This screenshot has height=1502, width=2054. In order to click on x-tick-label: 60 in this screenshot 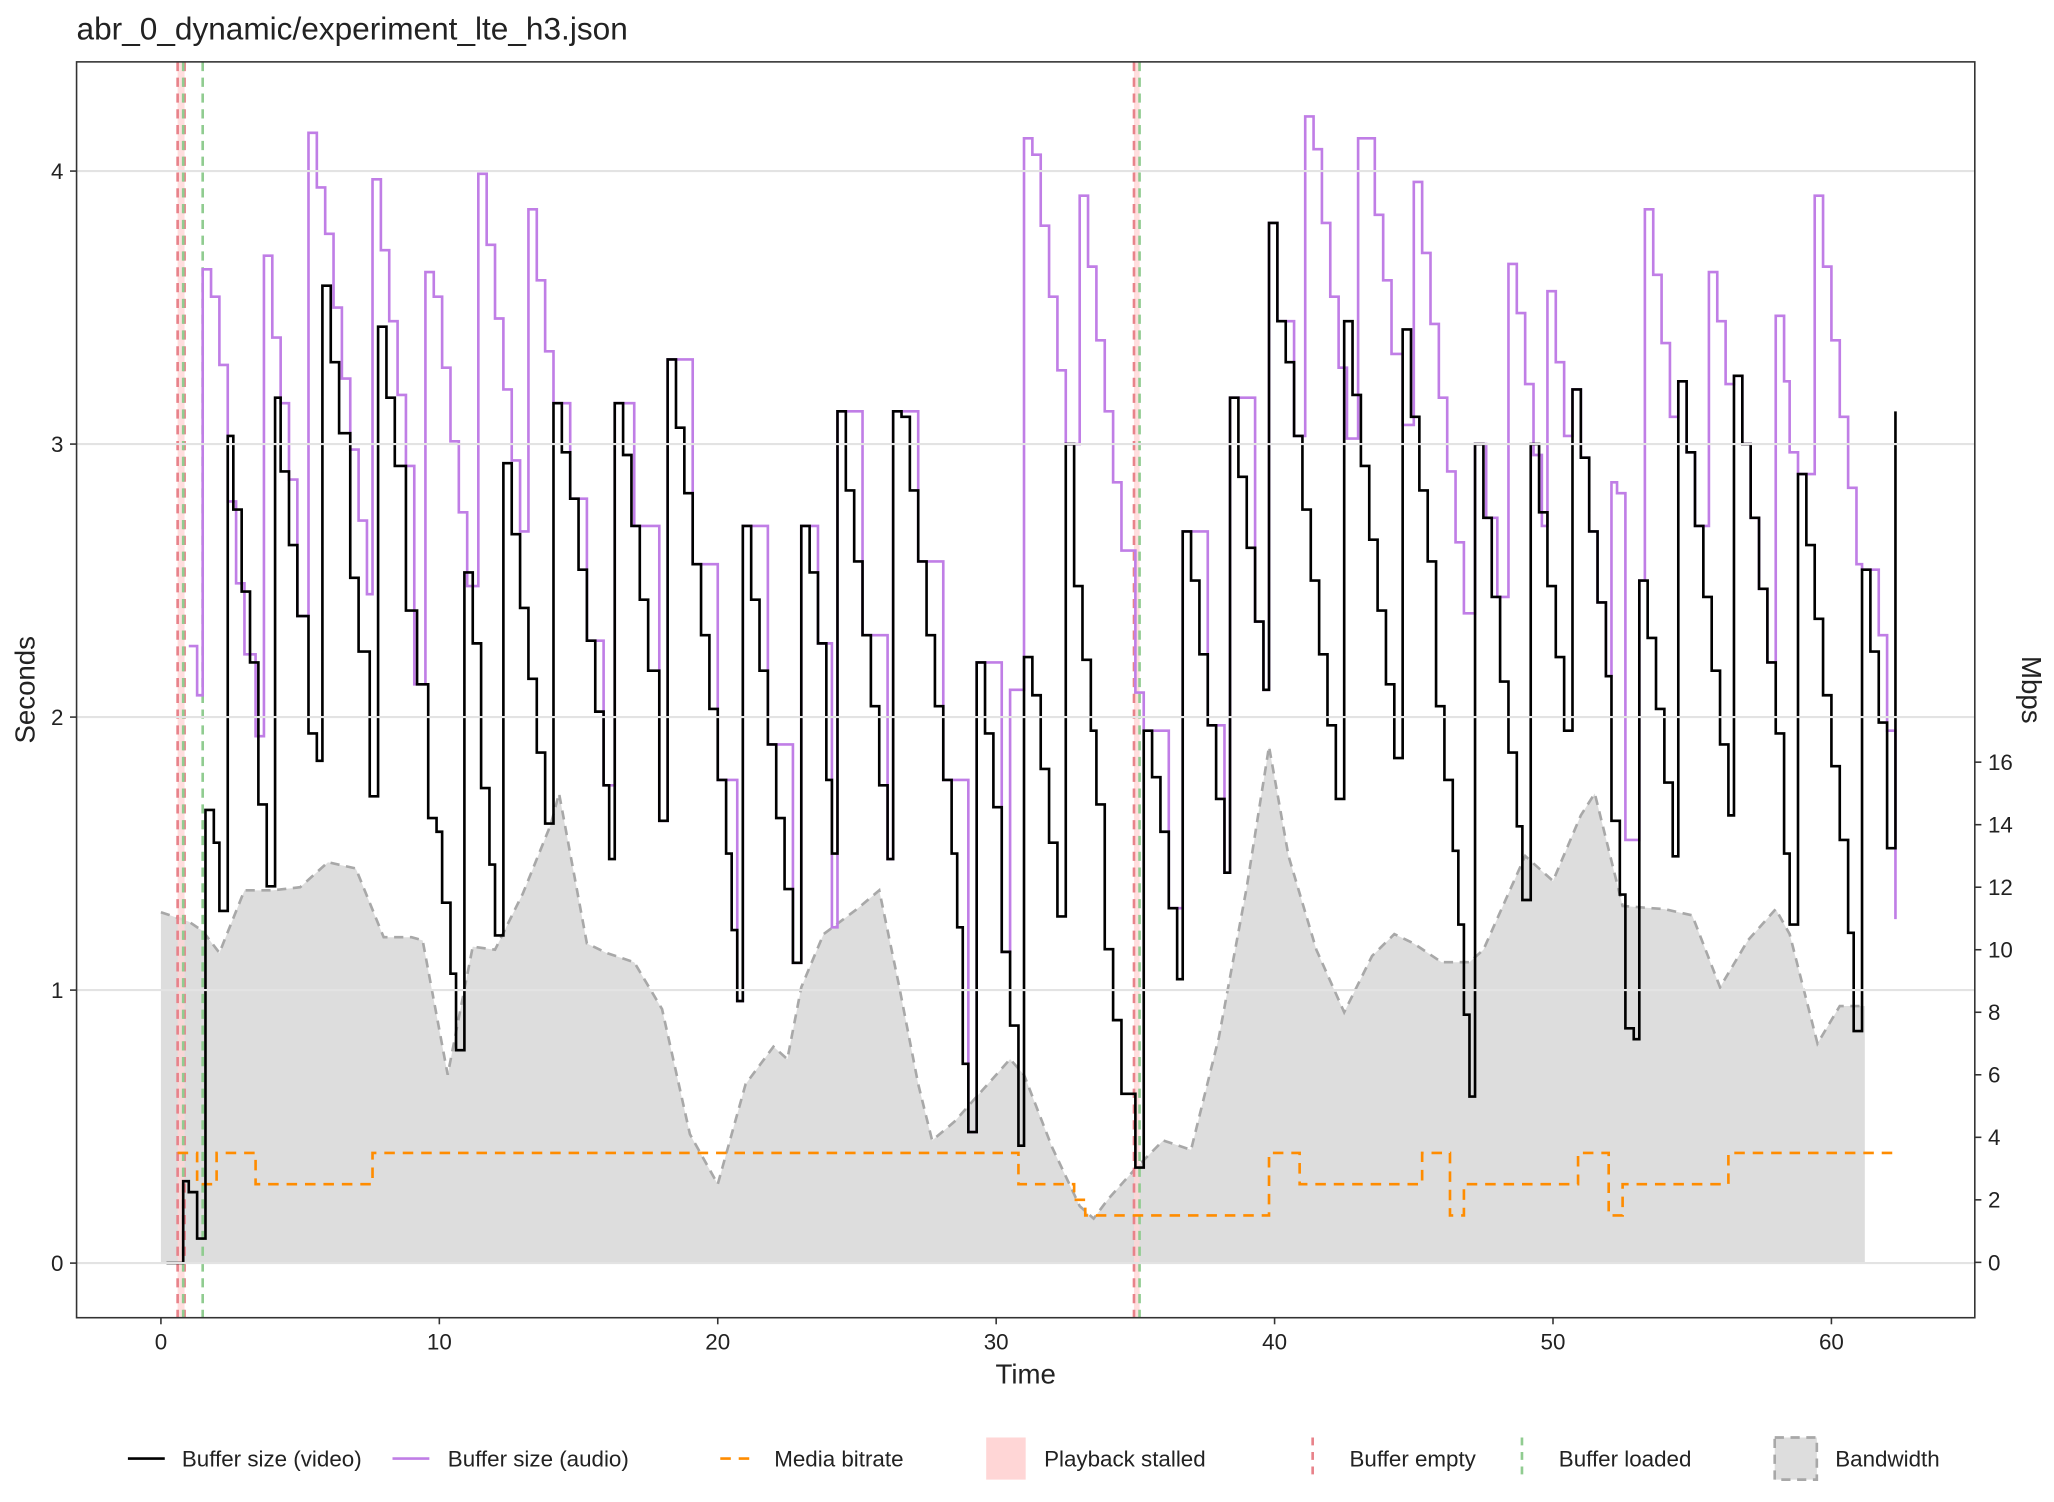, I will do `click(1831, 1341)`.